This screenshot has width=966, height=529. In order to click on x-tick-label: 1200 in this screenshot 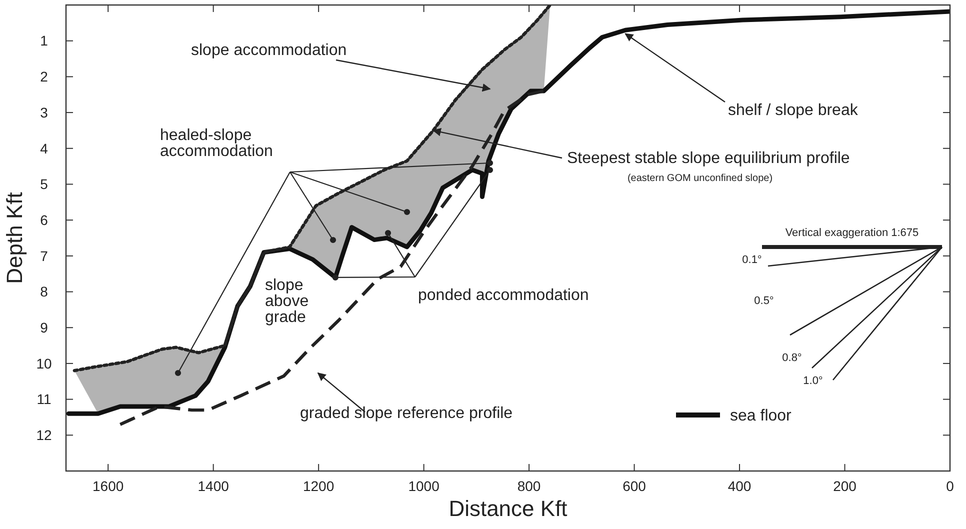, I will do `click(318, 486)`.